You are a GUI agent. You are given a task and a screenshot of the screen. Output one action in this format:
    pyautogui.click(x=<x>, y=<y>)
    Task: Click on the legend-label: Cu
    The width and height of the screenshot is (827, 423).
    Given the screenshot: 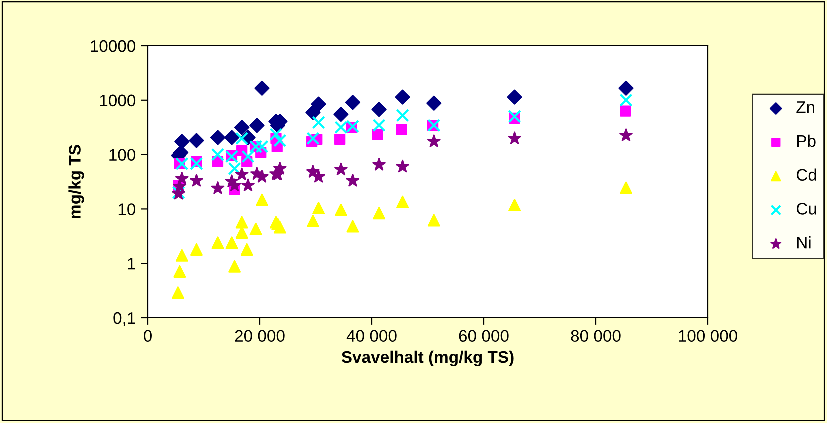 What is the action you would take?
    pyautogui.click(x=806, y=209)
    